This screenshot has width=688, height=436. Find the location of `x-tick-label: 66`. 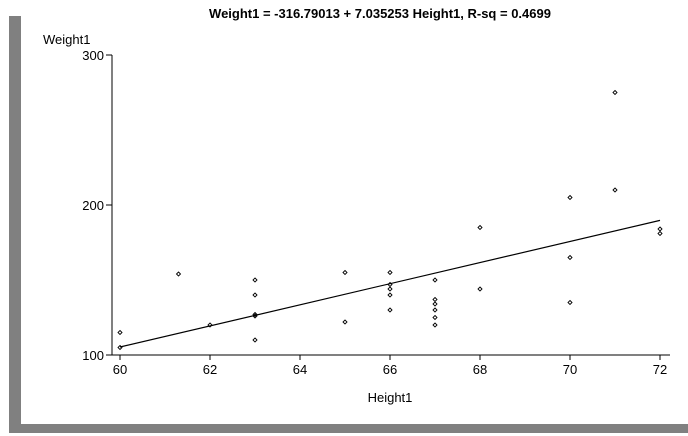

x-tick-label: 66 is located at coordinates (390, 369).